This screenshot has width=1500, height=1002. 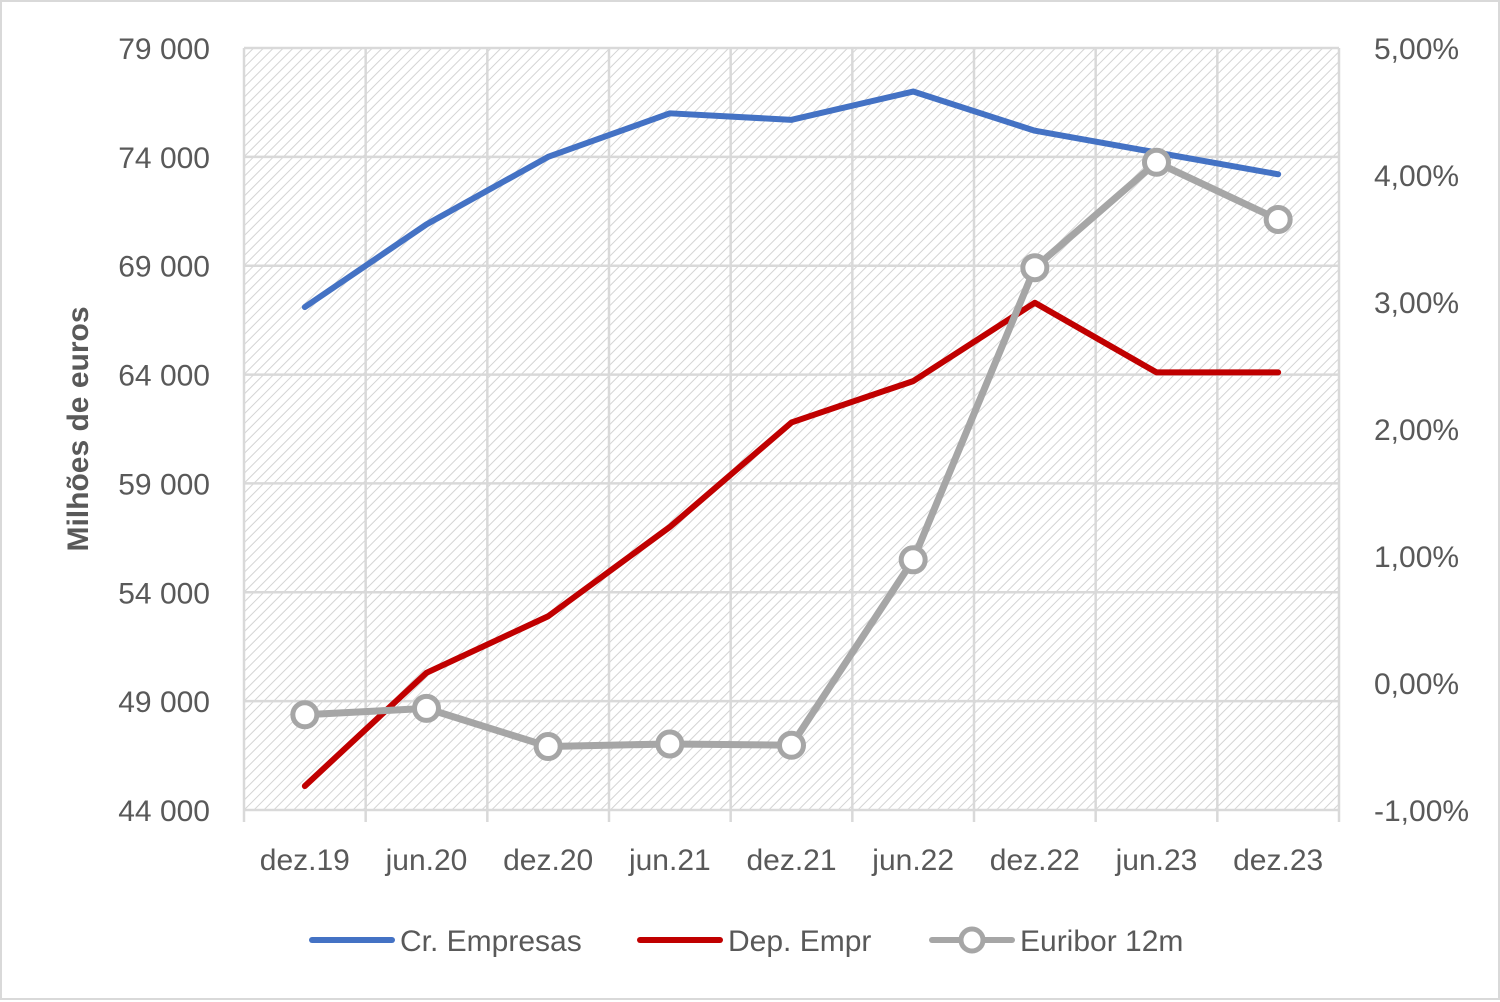 What do you see at coordinates (164, 158) in the screenshot?
I see `y-tick-label: 74 000` at bounding box center [164, 158].